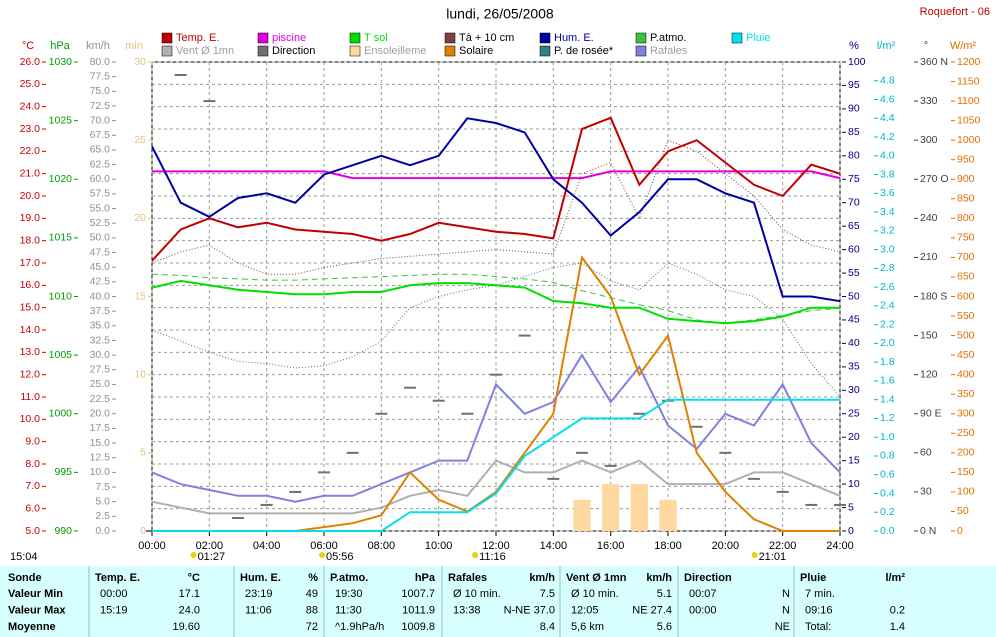 The width and height of the screenshot is (996, 637). What do you see at coordinates (887, 249) in the screenshot?
I see `y-tick-label: 3.0` at bounding box center [887, 249].